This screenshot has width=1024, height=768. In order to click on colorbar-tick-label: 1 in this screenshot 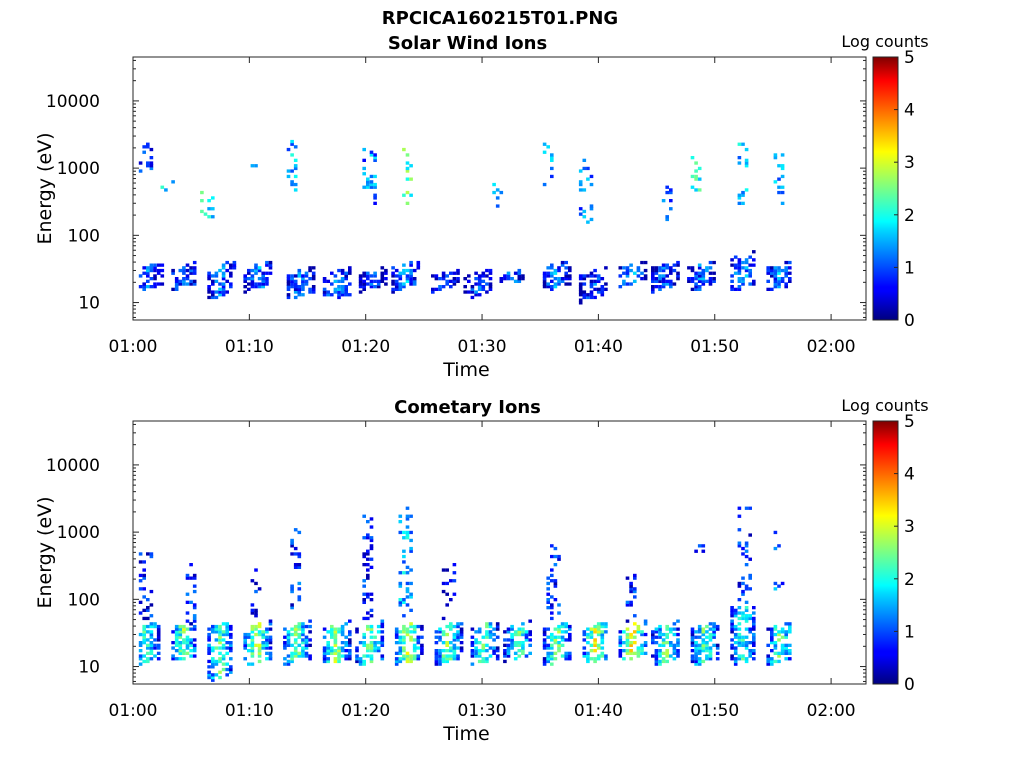, I will do `click(909, 632)`.